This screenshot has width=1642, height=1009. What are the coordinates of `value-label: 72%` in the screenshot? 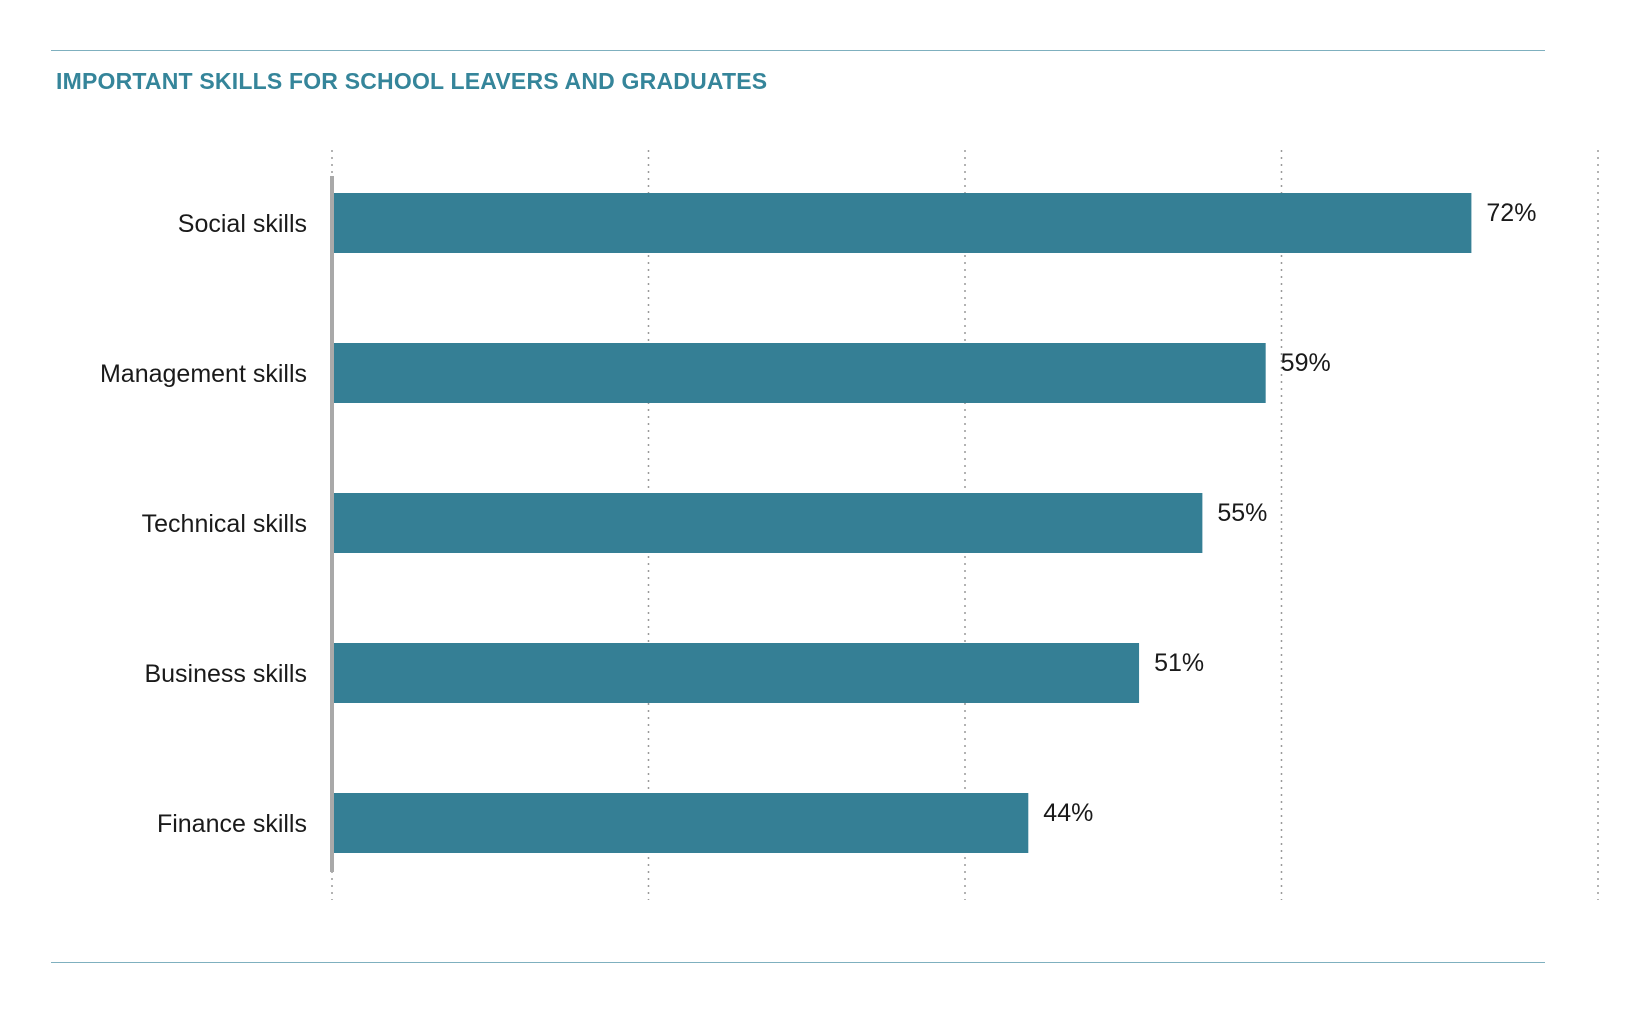 It's located at (1511, 213).